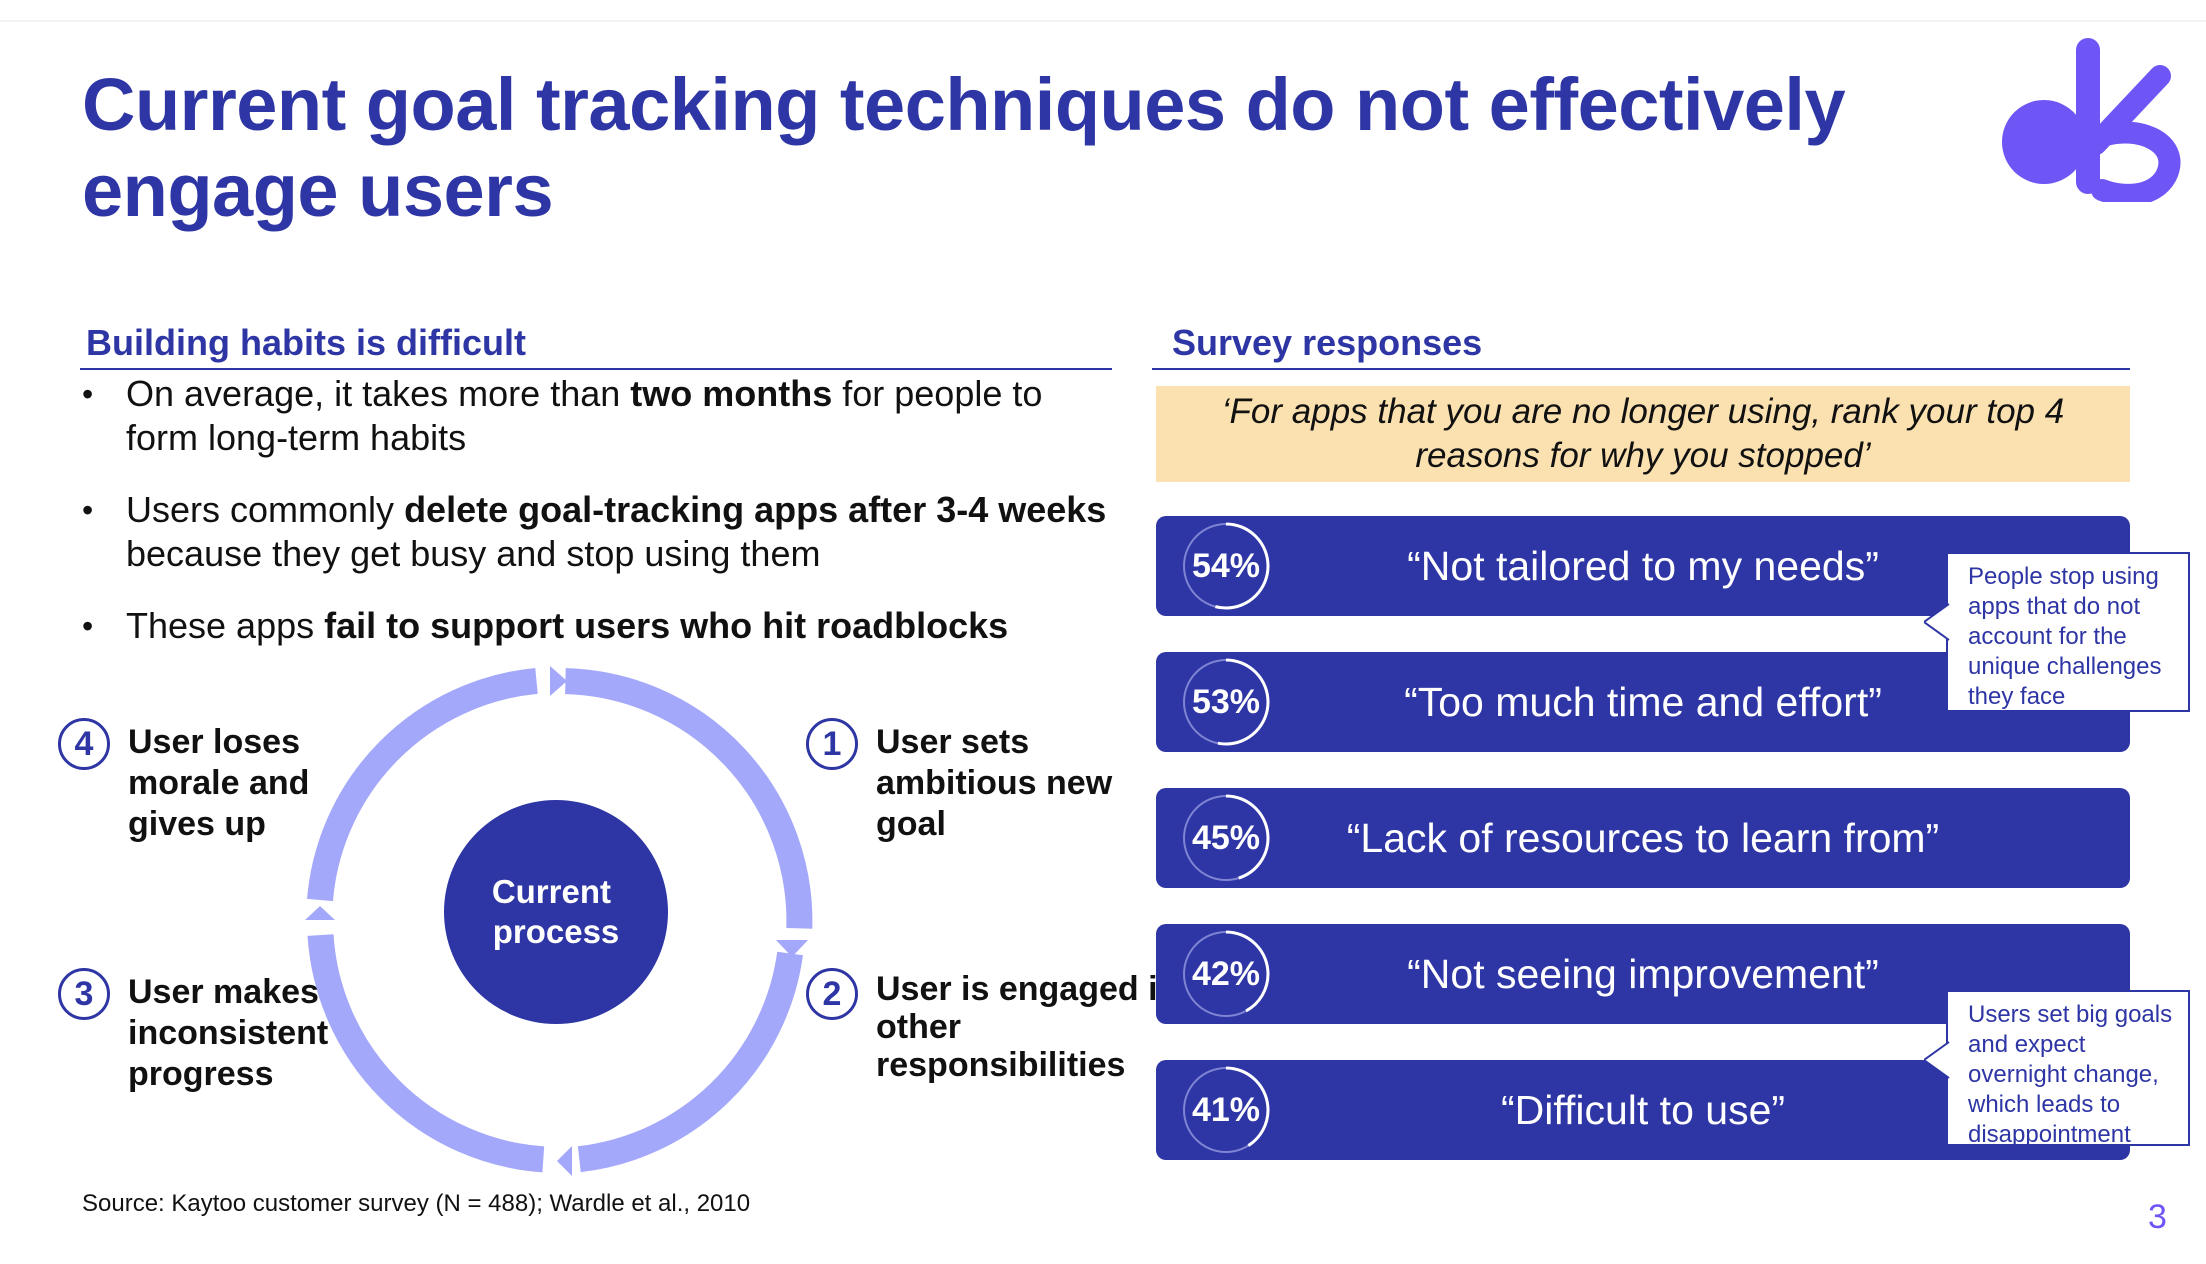 The height and width of the screenshot is (1264, 2206). What do you see at coordinates (994, 783) in the screenshot?
I see `step-label: User sets ambitious new goal` at bounding box center [994, 783].